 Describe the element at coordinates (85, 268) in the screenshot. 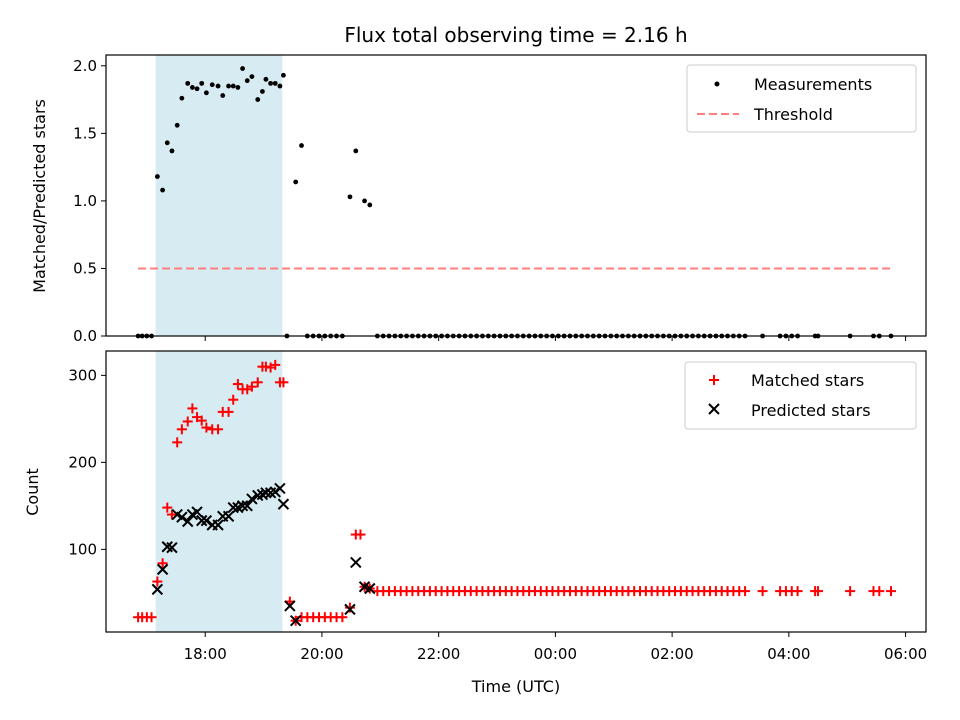

I see `y-tick-label: 0.5` at that location.